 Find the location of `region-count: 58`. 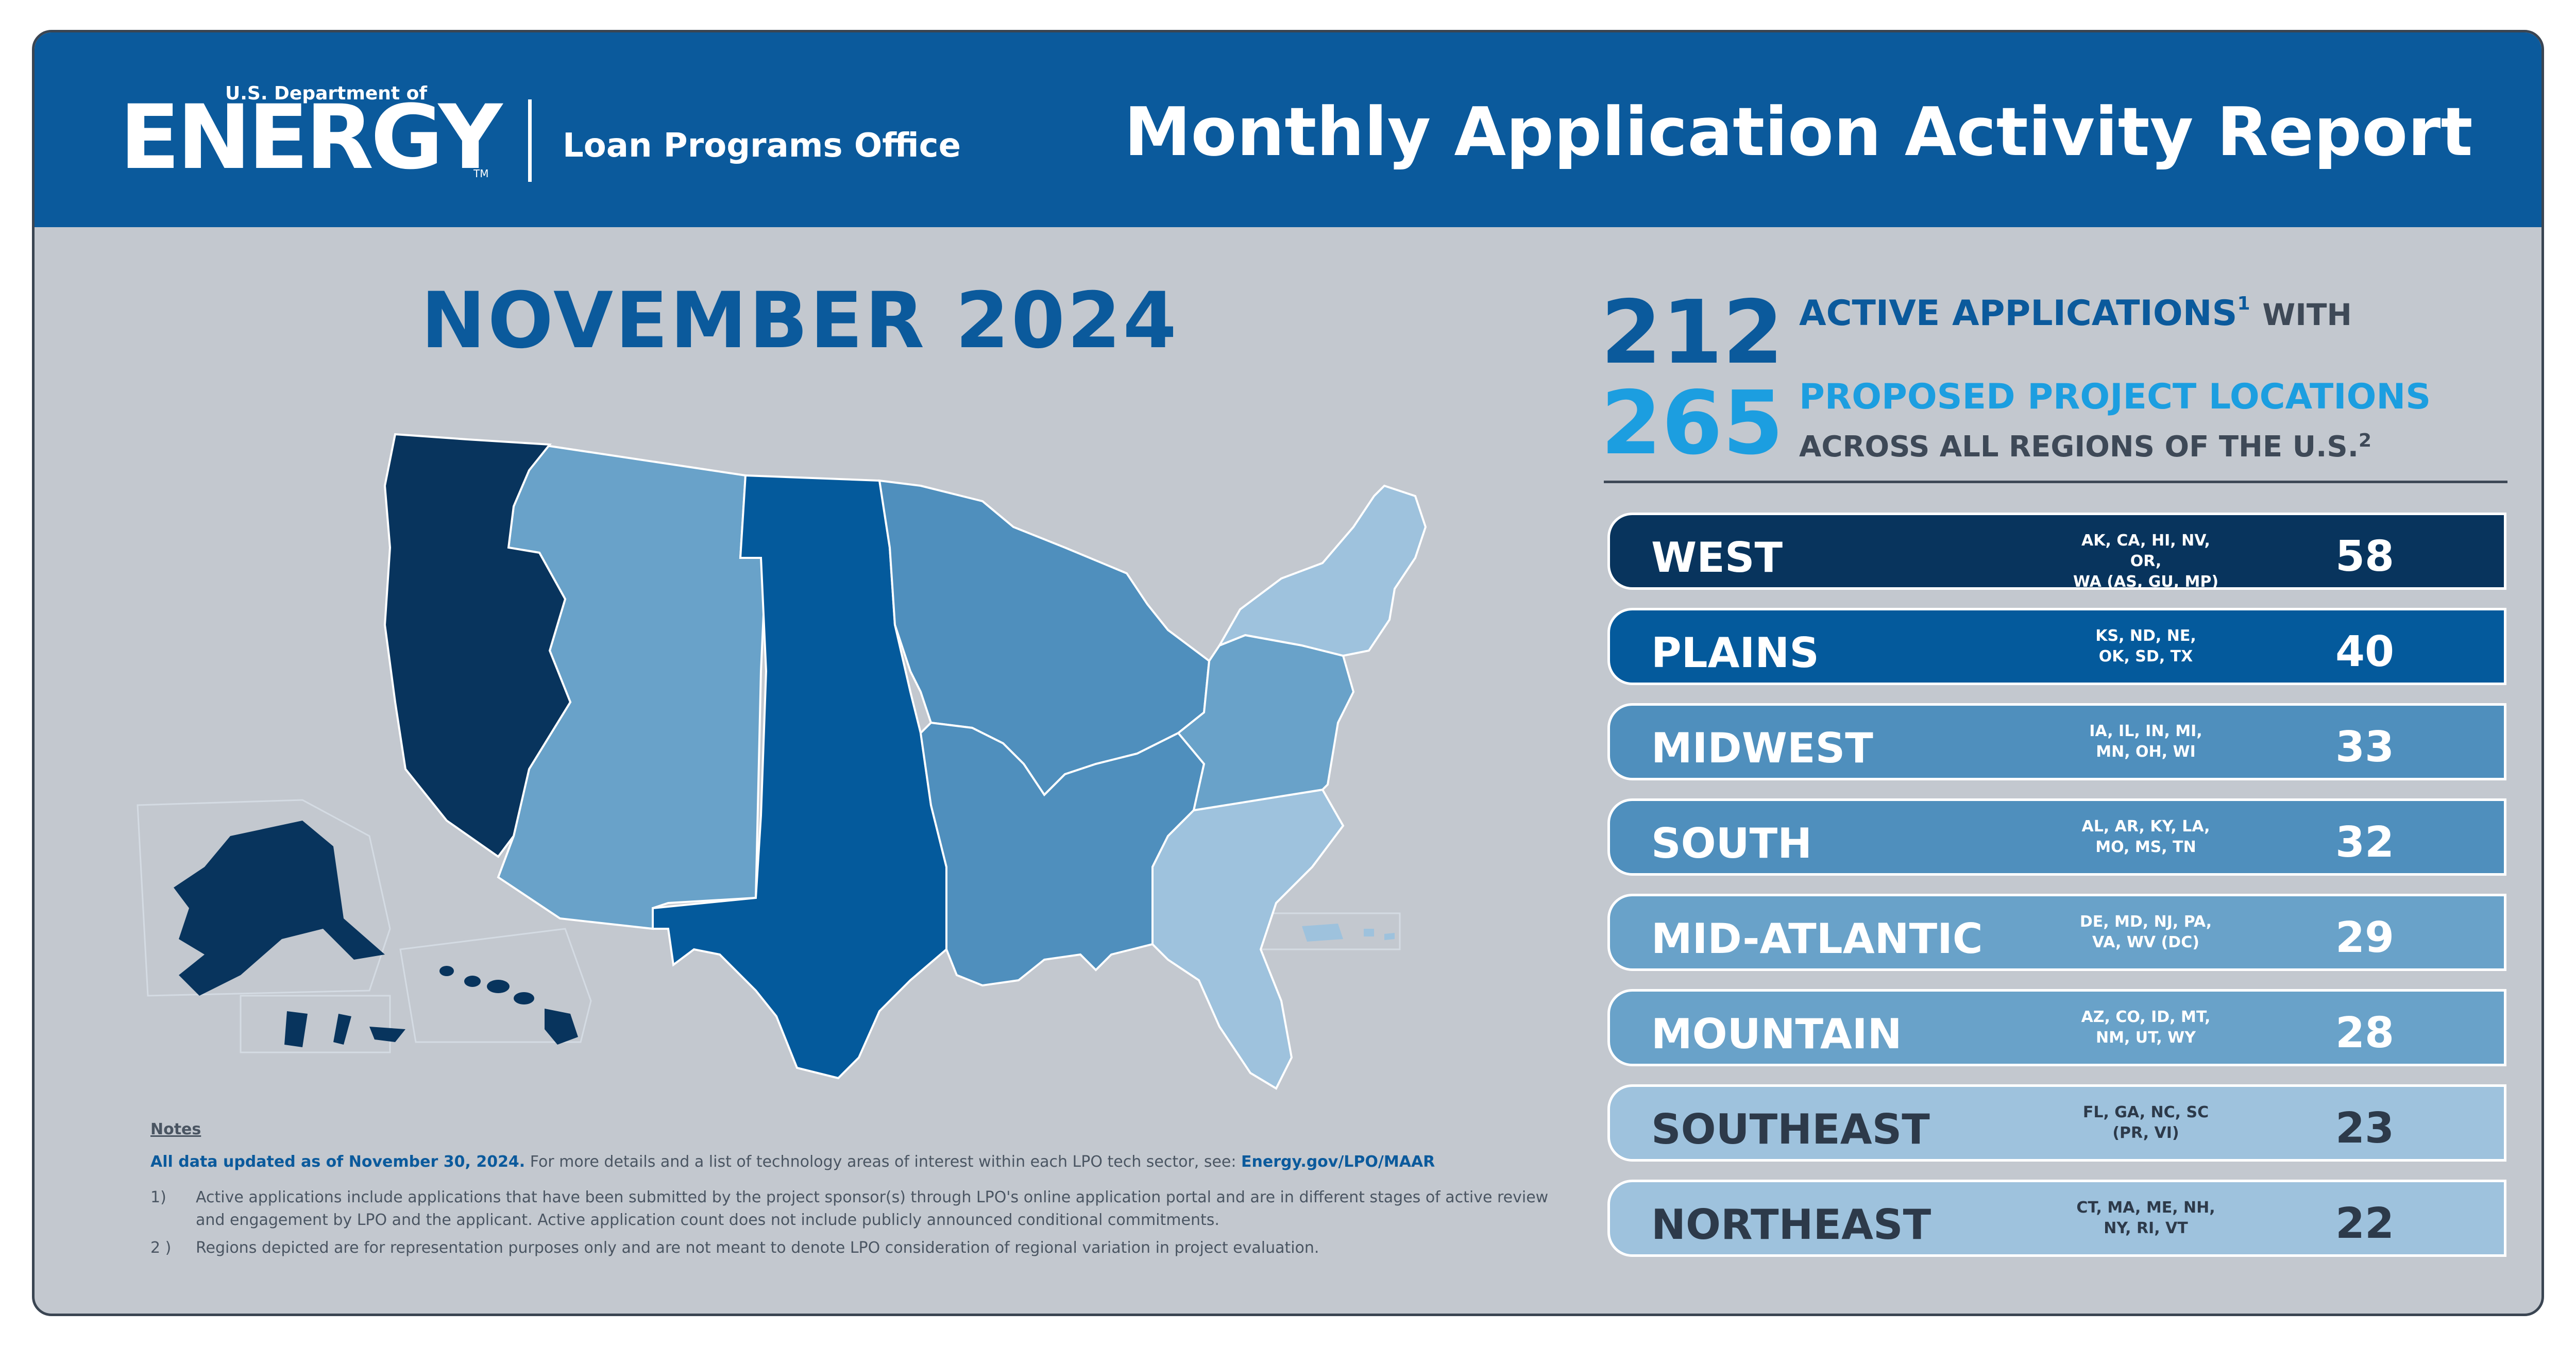

region-count: 58 is located at coordinates (2365, 557).